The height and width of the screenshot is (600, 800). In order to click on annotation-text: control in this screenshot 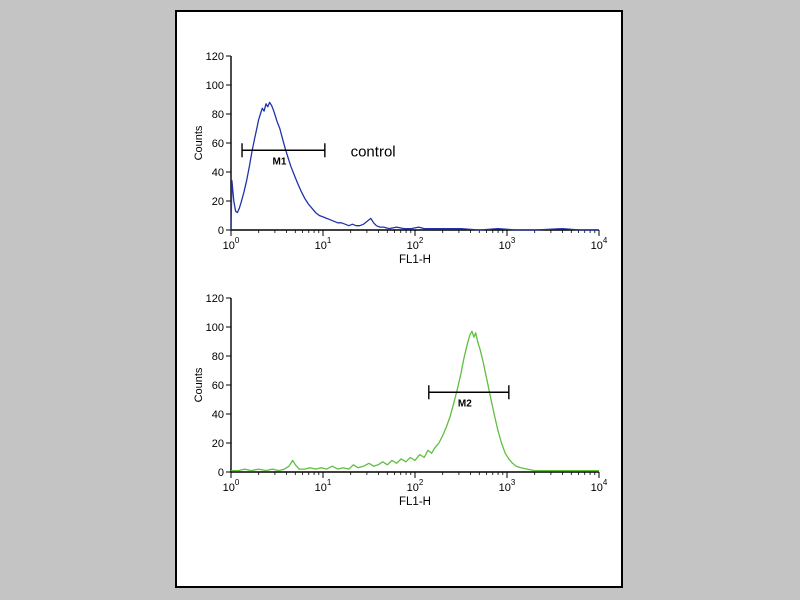, I will do `click(373, 152)`.